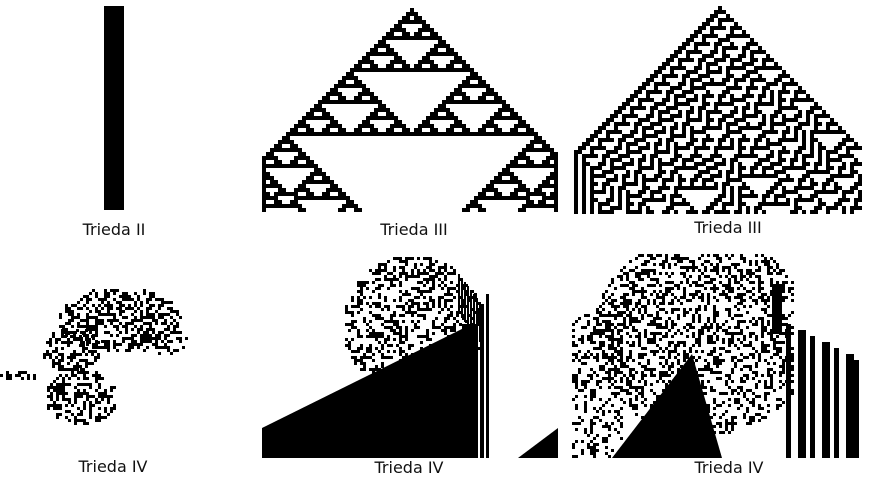 This screenshot has height=478, width=875. What do you see at coordinates (728, 227) in the screenshot?
I see `caption-class-3-random: Trieda III` at bounding box center [728, 227].